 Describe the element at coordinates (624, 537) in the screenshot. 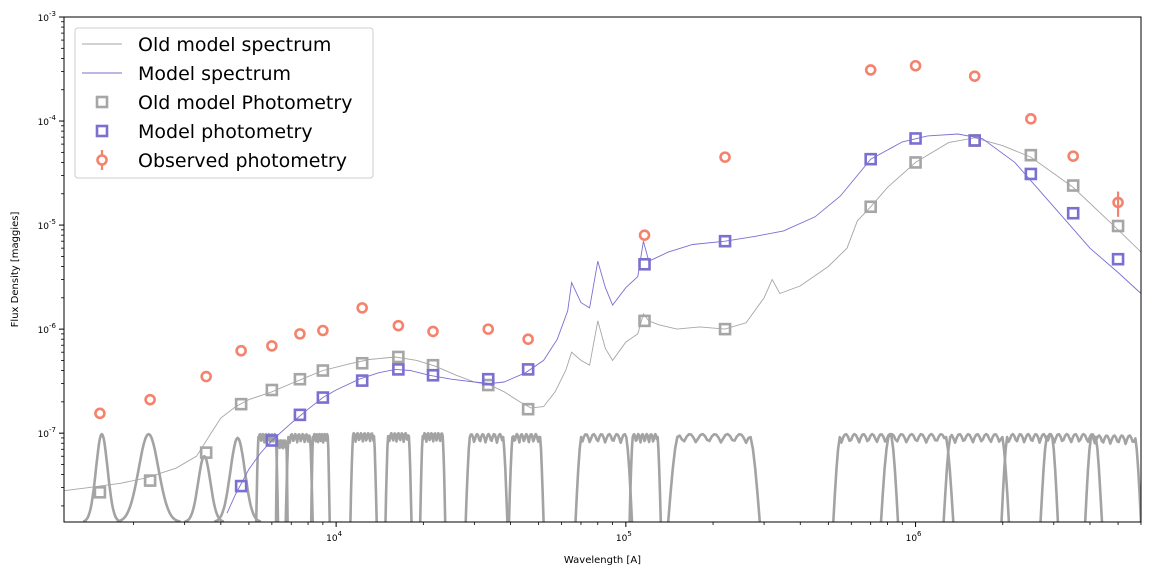

I see `x-tick-label: 10⁵` at that location.